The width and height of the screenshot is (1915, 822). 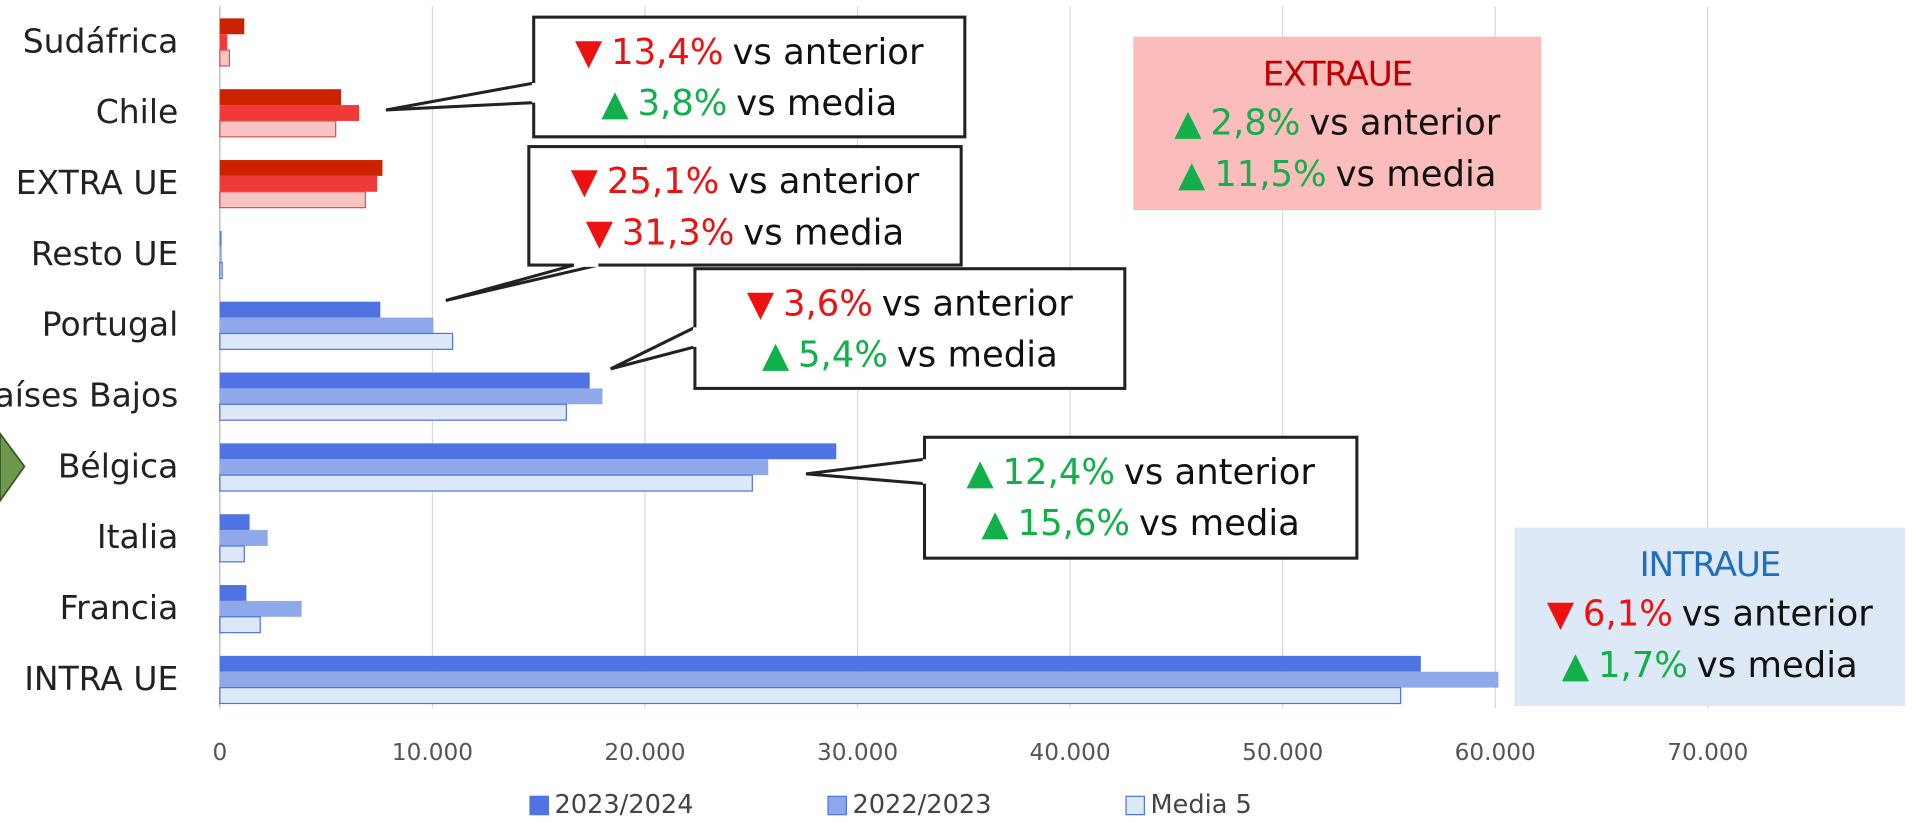 I want to click on annotation-line: ▼ 25,1% vs anterior, so click(x=745, y=181).